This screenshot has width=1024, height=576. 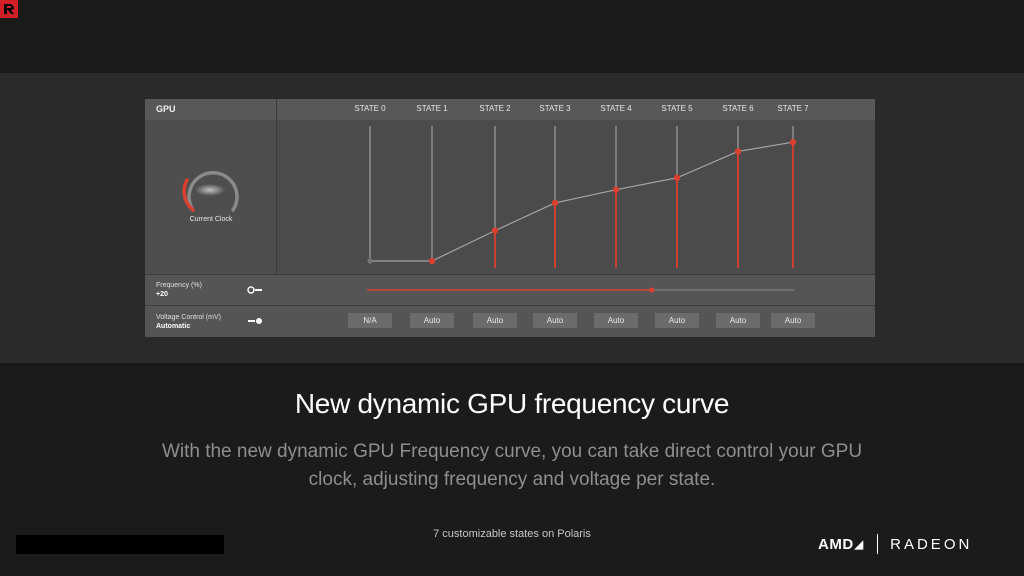 What do you see at coordinates (370, 108) in the screenshot?
I see `state-label: STATE 0` at bounding box center [370, 108].